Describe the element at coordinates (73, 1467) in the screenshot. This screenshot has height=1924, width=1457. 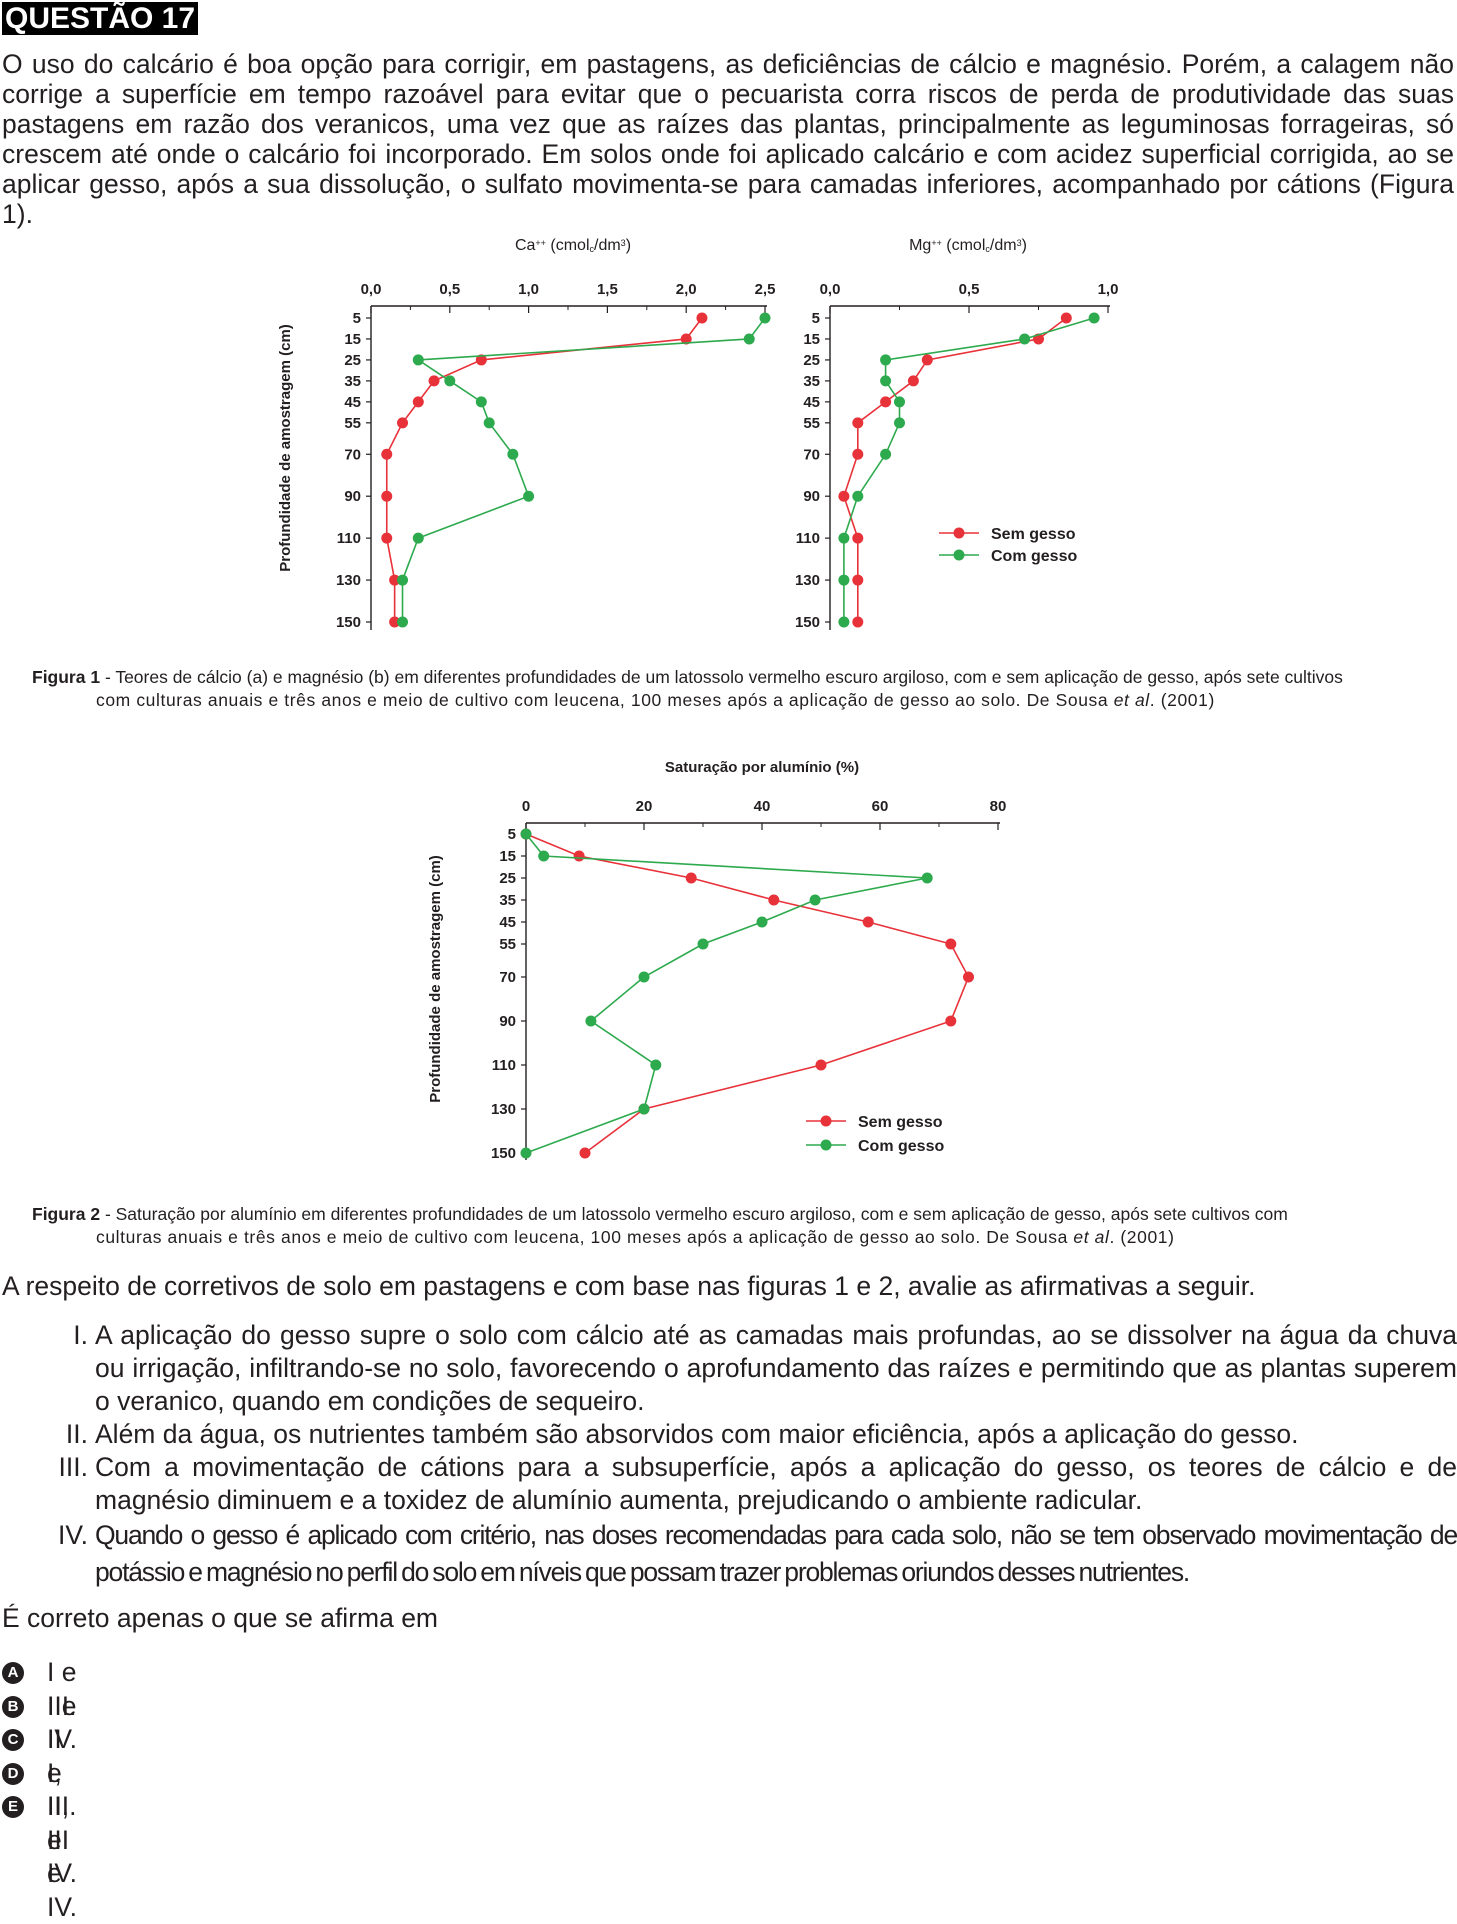
I see `statement-numeral: III.` at that location.